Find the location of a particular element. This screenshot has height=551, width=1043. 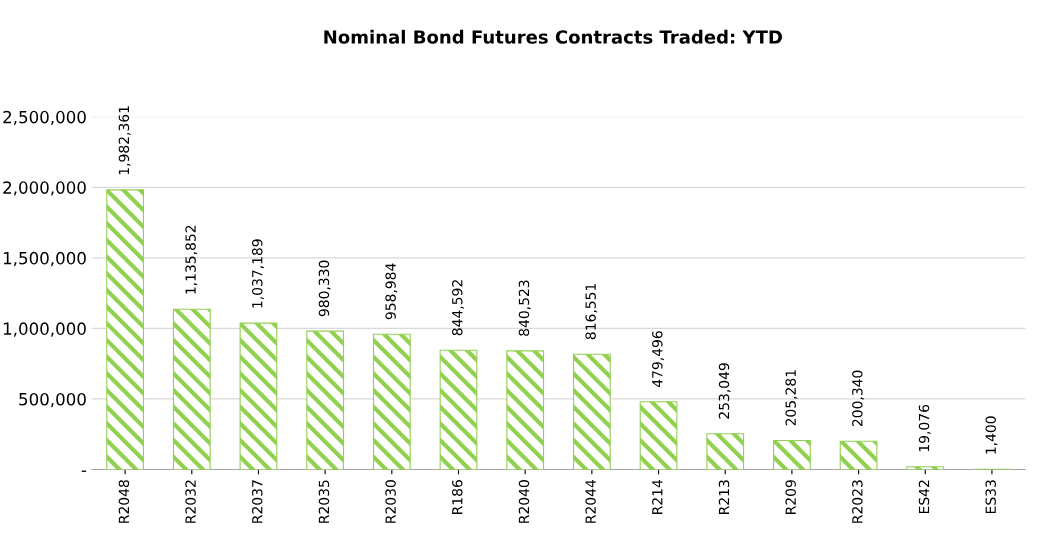

data-label: 253,049 is located at coordinates (724, 391).